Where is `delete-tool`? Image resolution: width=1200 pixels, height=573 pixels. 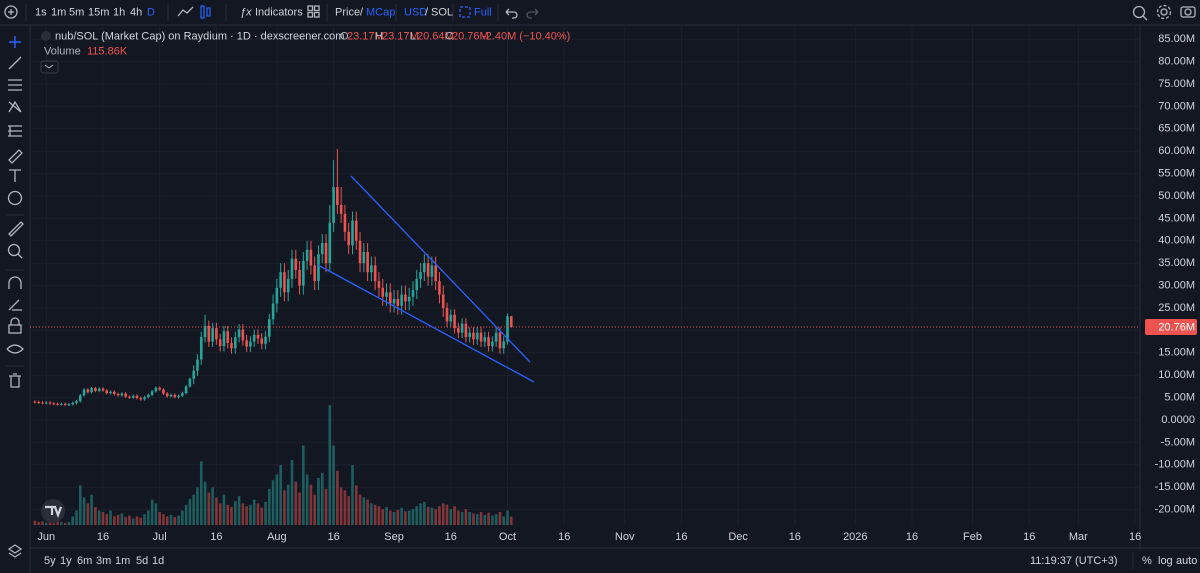 delete-tool is located at coordinates (15, 380).